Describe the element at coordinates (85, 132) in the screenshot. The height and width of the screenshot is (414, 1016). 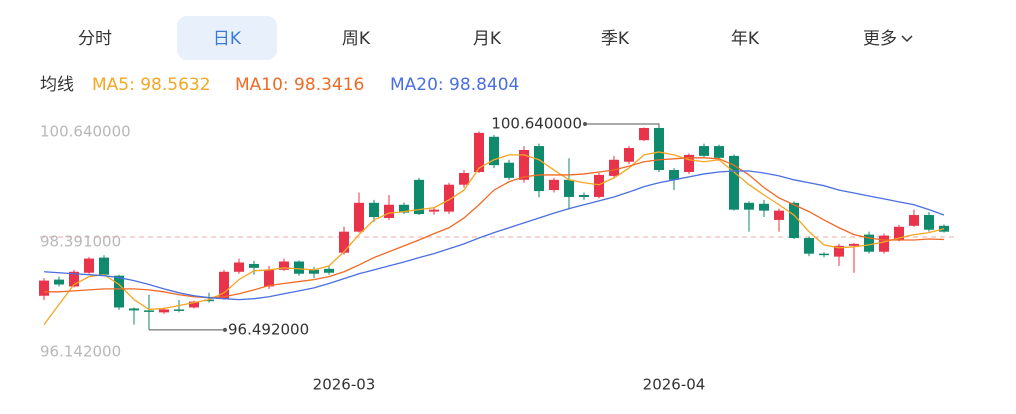
I see `y-tick-label: 100.640000` at that location.